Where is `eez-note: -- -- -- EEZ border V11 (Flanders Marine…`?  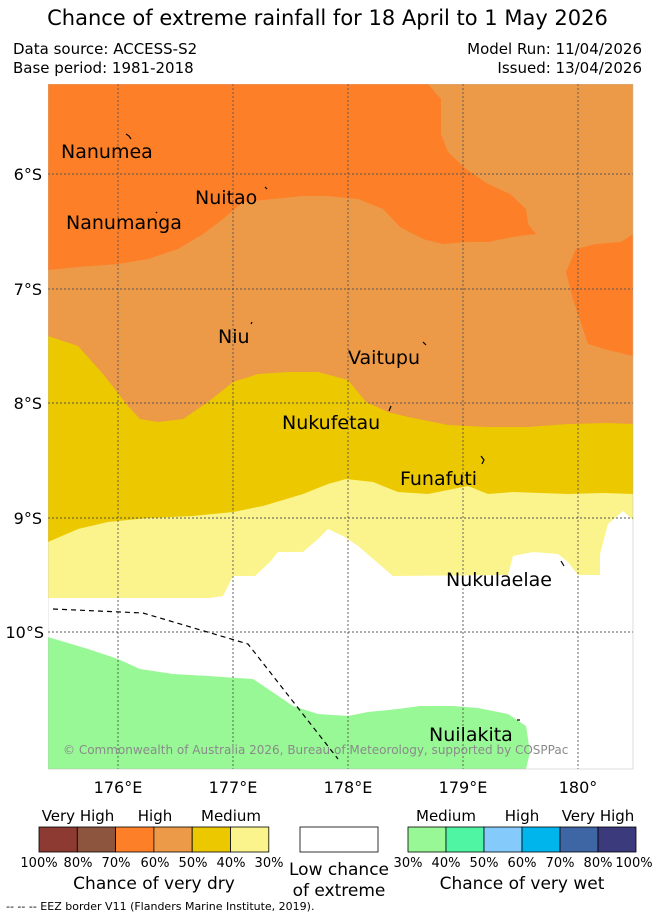 eez-note: -- -- -- EEZ border V11 (Flanders Marine… is located at coordinates (160, 906).